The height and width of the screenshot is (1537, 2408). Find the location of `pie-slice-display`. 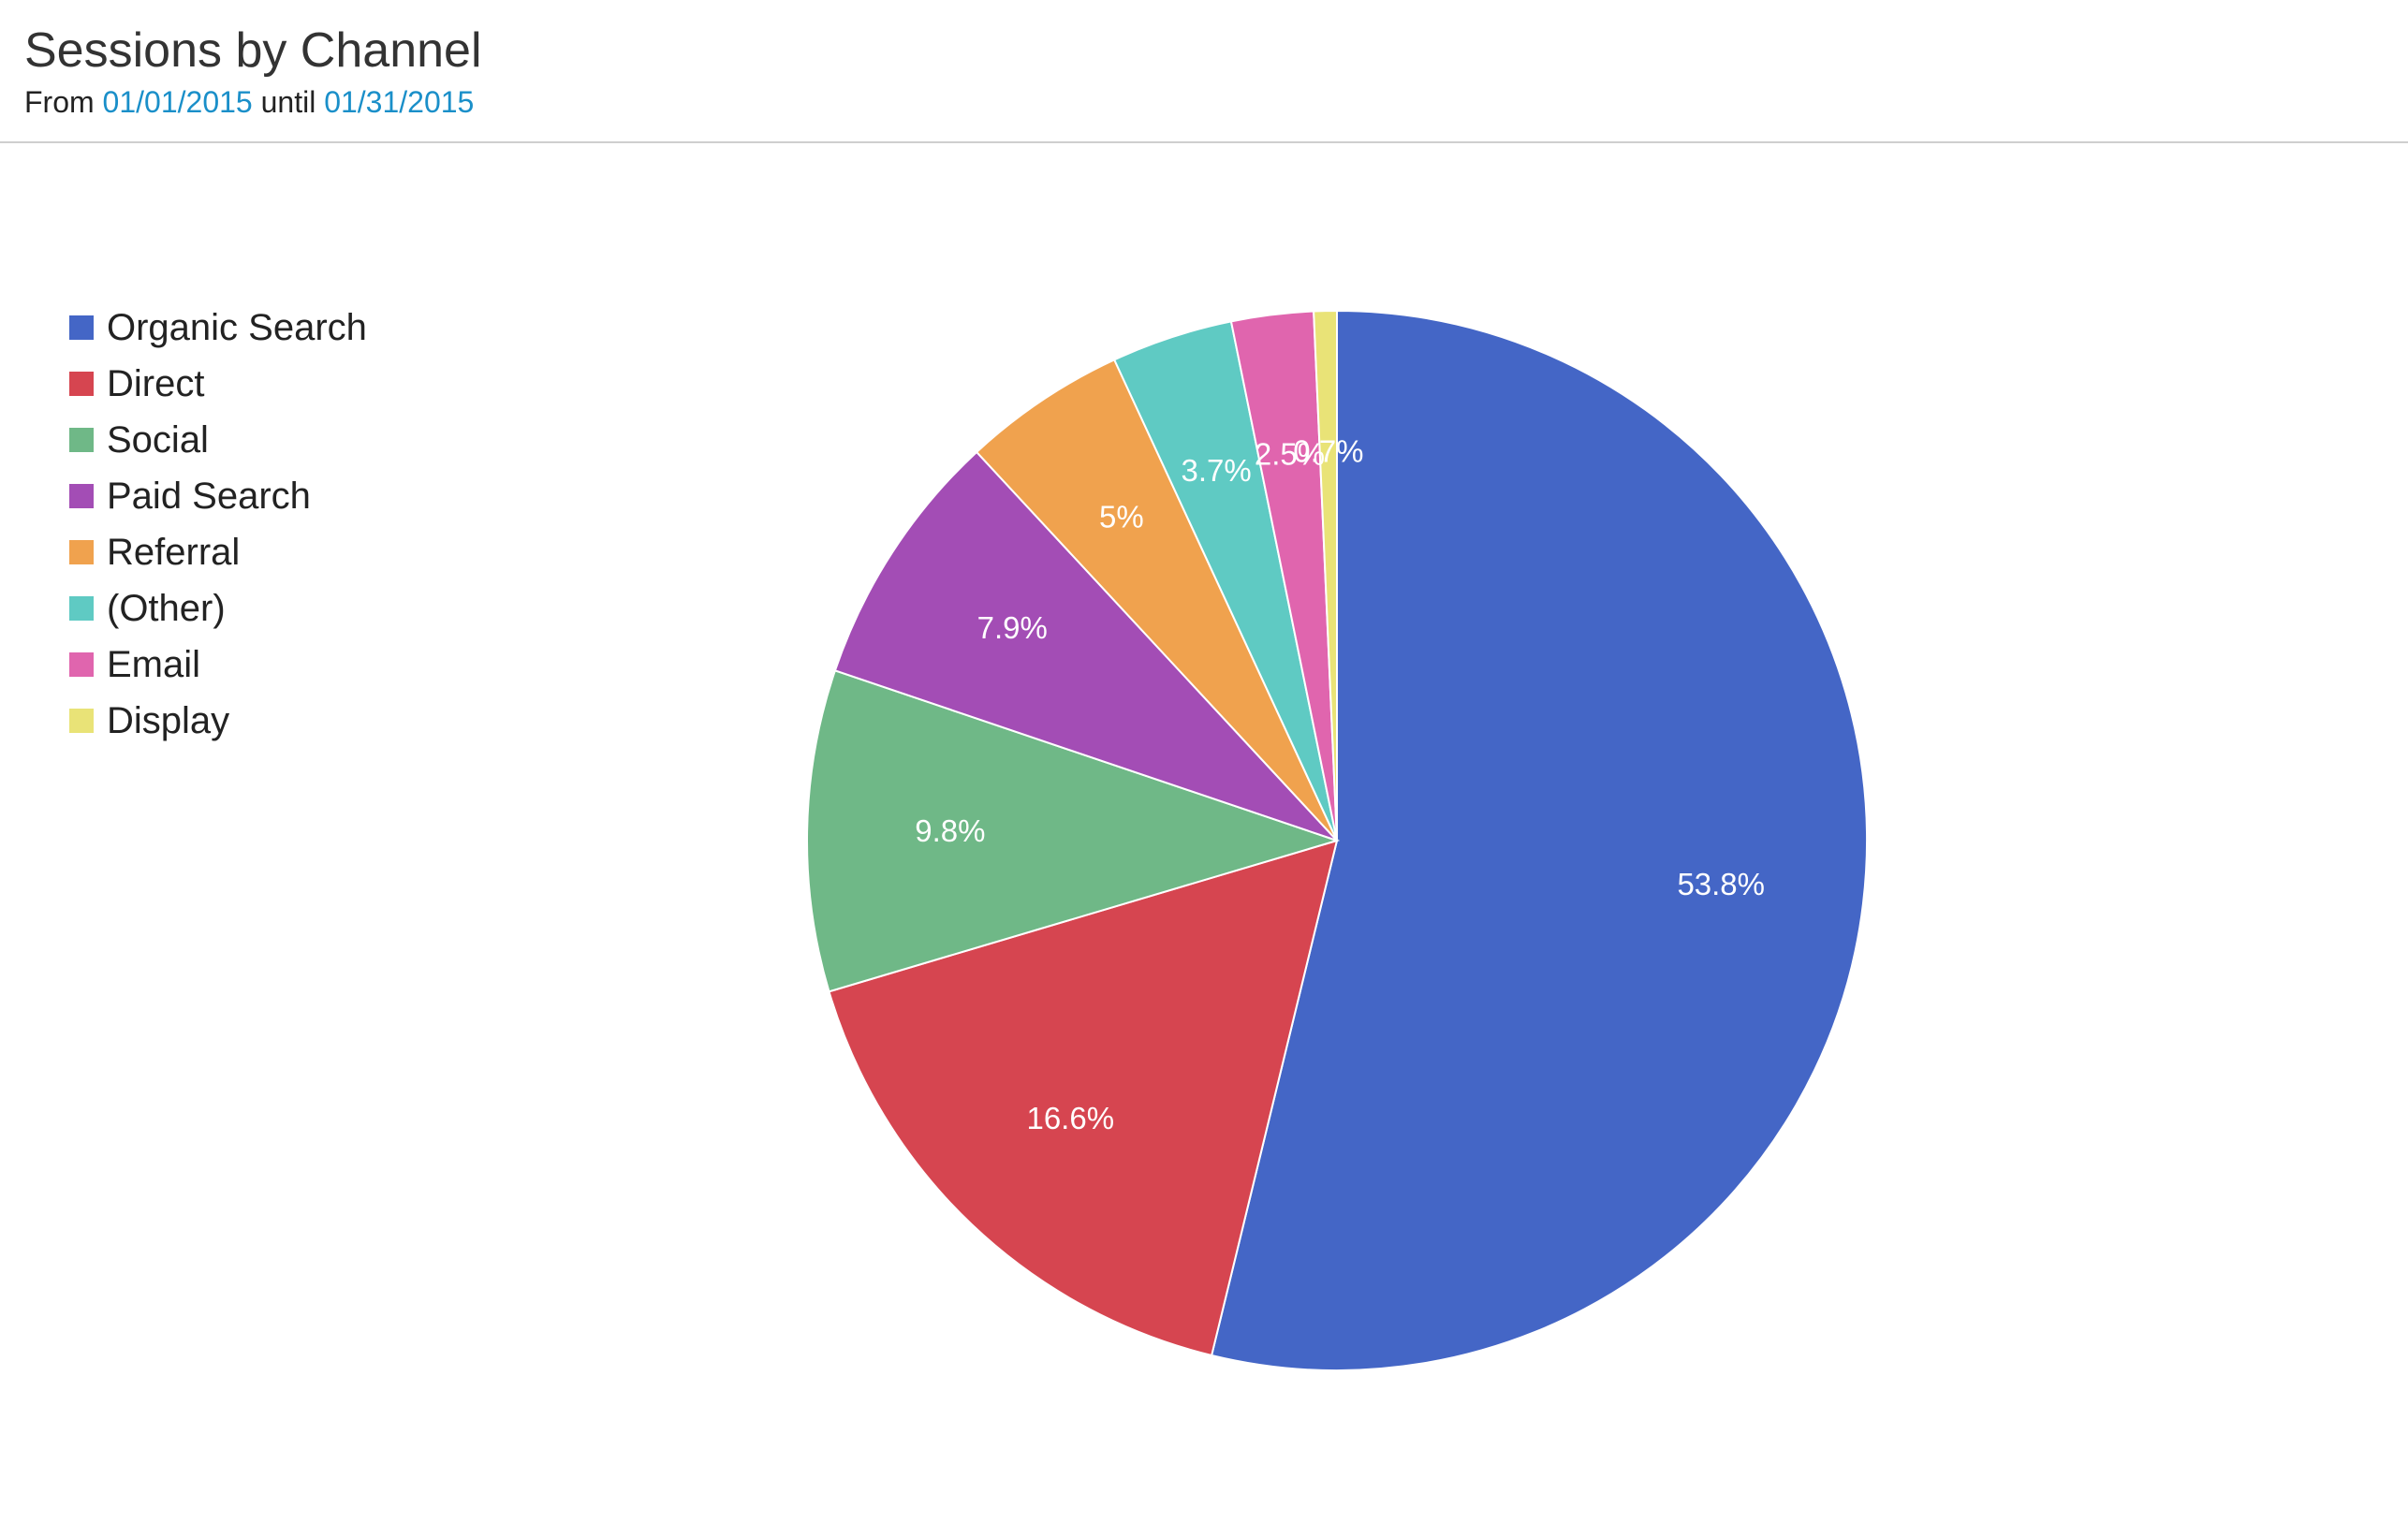

pie-slice-display is located at coordinates (1325, 575).